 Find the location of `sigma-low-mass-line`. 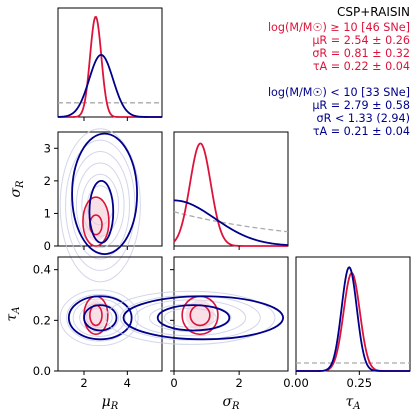

sigma-low-mass-line is located at coordinates (231, 222).